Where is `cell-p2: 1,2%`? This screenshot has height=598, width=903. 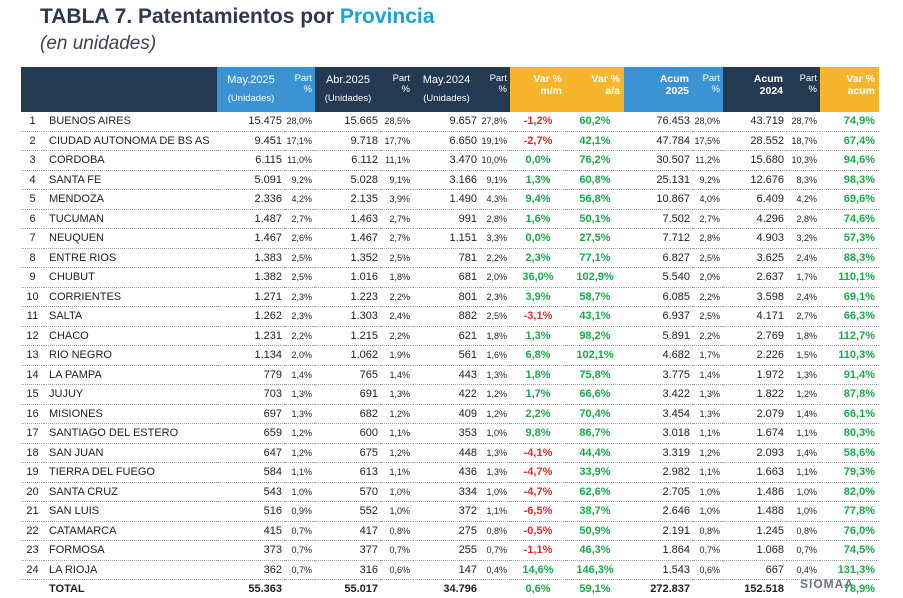
cell-p2: 1,2% is located at coordinates (397, 414).